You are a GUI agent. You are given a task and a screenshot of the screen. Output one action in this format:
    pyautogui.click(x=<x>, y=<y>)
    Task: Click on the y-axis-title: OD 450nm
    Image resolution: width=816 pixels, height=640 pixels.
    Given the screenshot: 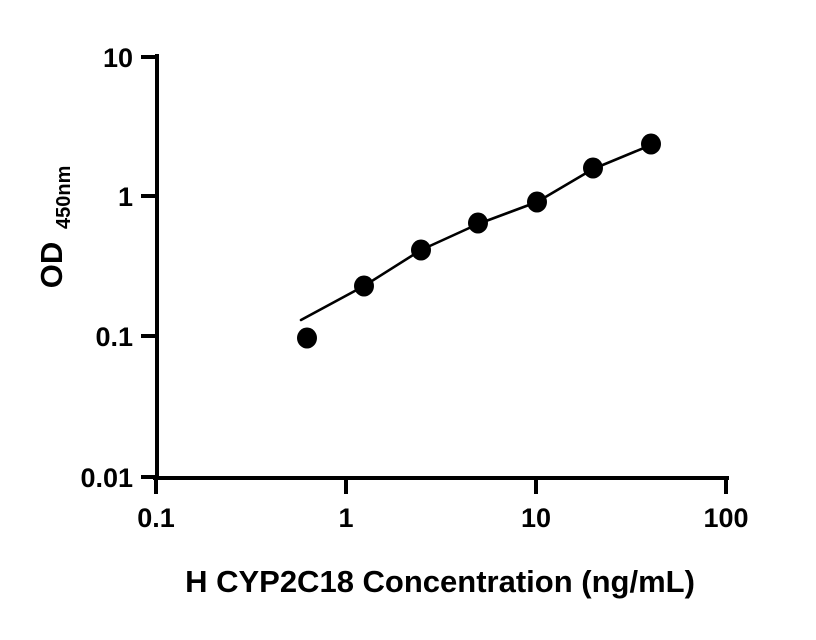 What is the action you would take?
    pyautogui.click(x=54, y=227)
    